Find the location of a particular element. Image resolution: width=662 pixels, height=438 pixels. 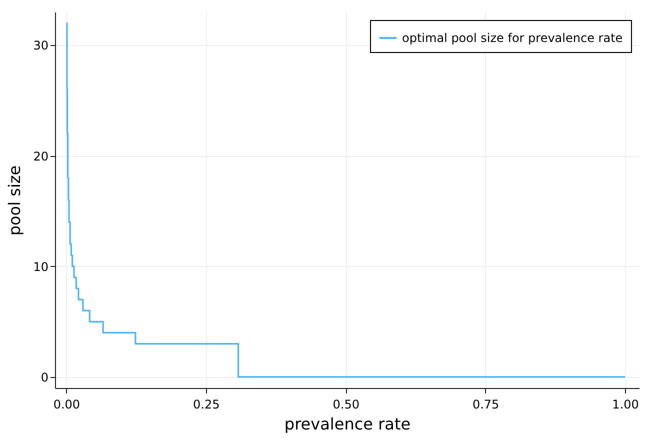

x-tick-label: 0.75 is located at coordinates (486, 405).